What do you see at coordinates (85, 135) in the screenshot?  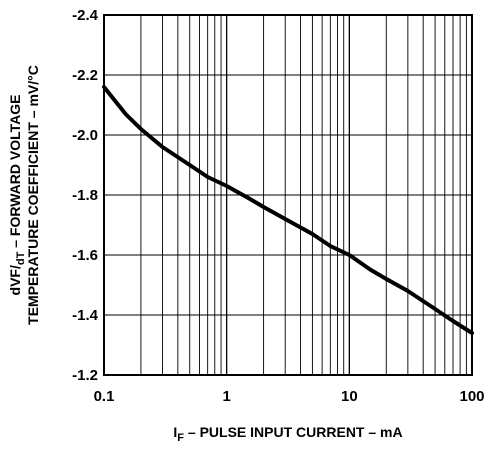 I see `y-tick-label: -2.0` at bounding box center [85, 135].